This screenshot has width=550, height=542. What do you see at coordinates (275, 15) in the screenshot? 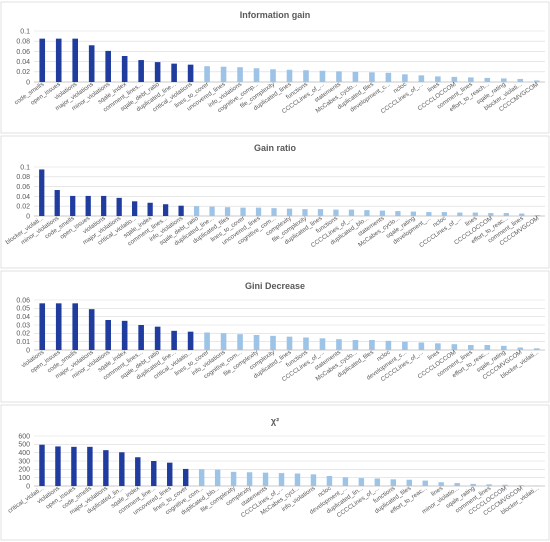
I see `chart-title: Information gain` at bounding box center [275, 15].